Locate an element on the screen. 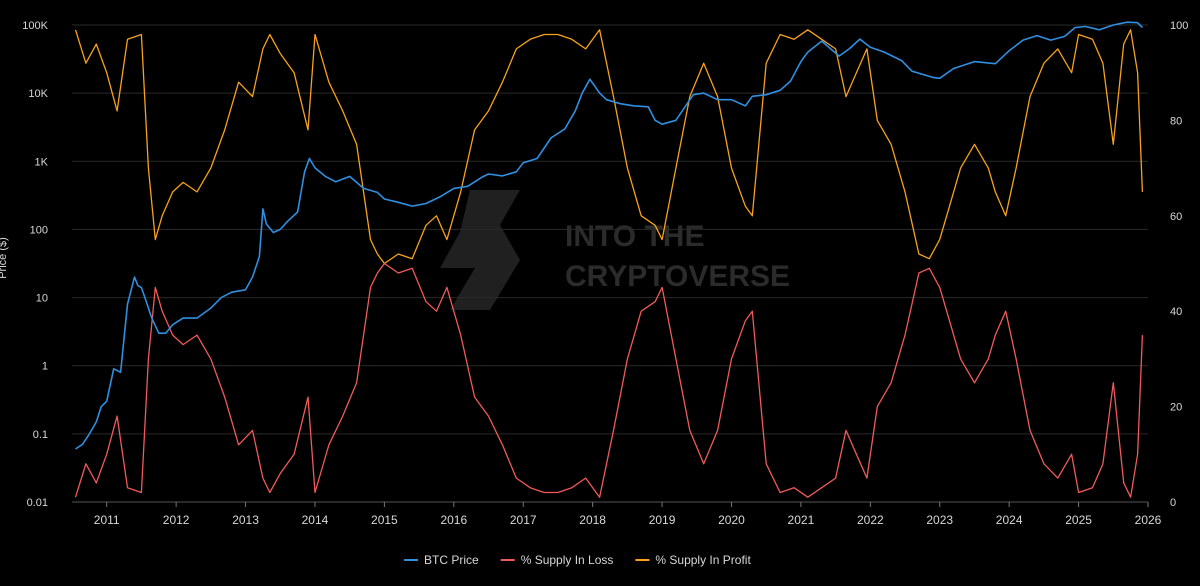 The height and width of the screenshot is (586, 1200). x-tick-label: 2026 is located at coordinates (1148, 520).